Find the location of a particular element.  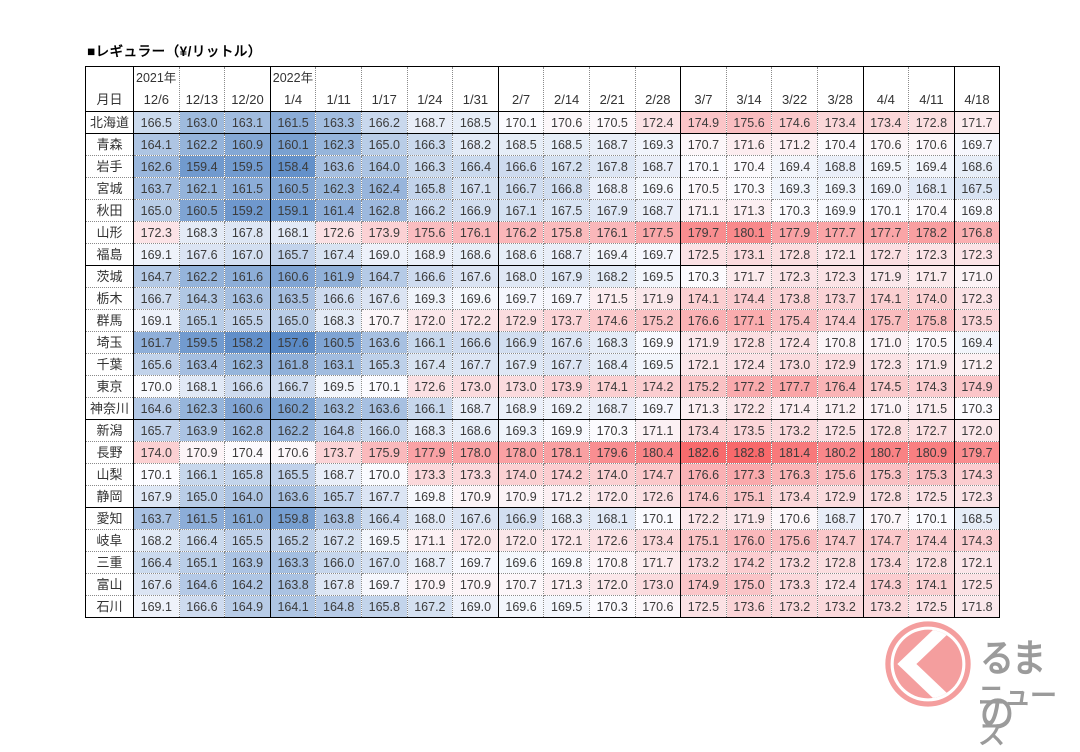

price-cell: 169.7 is located at coordinates (658, 408).